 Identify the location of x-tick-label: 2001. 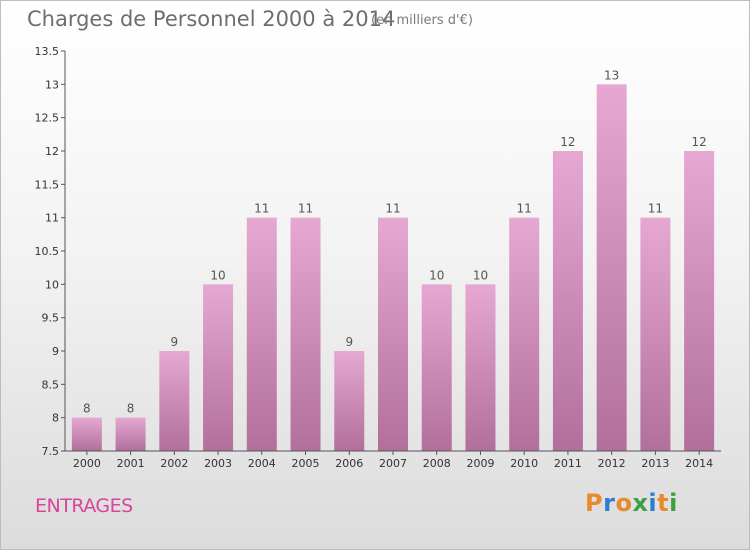
(131, 463).